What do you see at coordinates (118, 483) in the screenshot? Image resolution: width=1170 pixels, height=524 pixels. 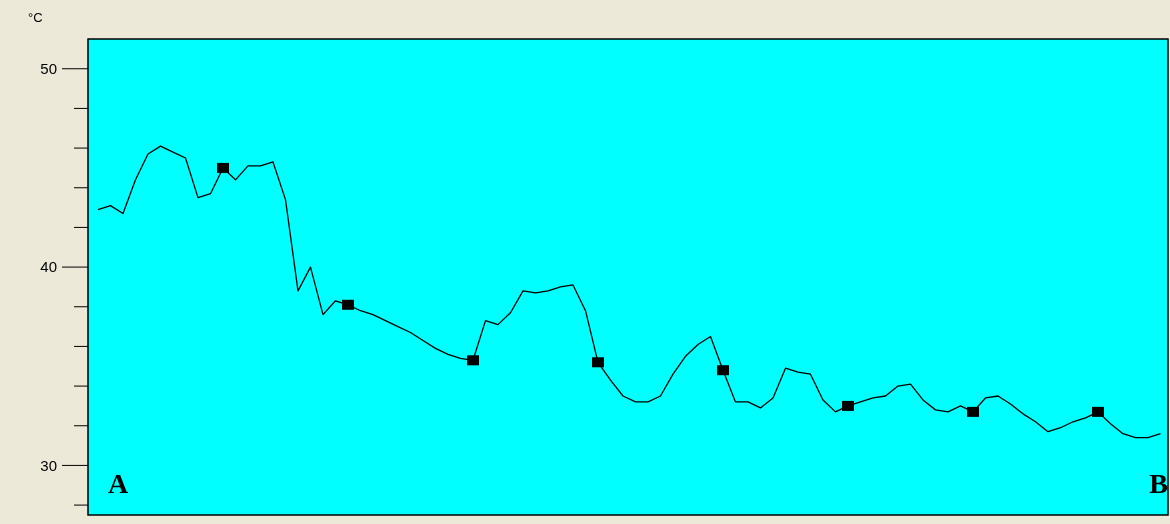 I see `annotation: A` at bounding box center [118, 483].